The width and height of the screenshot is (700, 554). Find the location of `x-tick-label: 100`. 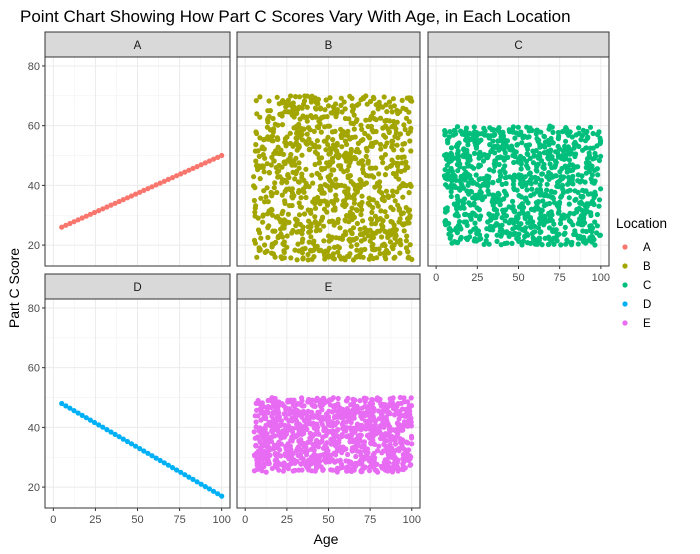

x-tick-label: 100 is located at coordinates (412, 520).